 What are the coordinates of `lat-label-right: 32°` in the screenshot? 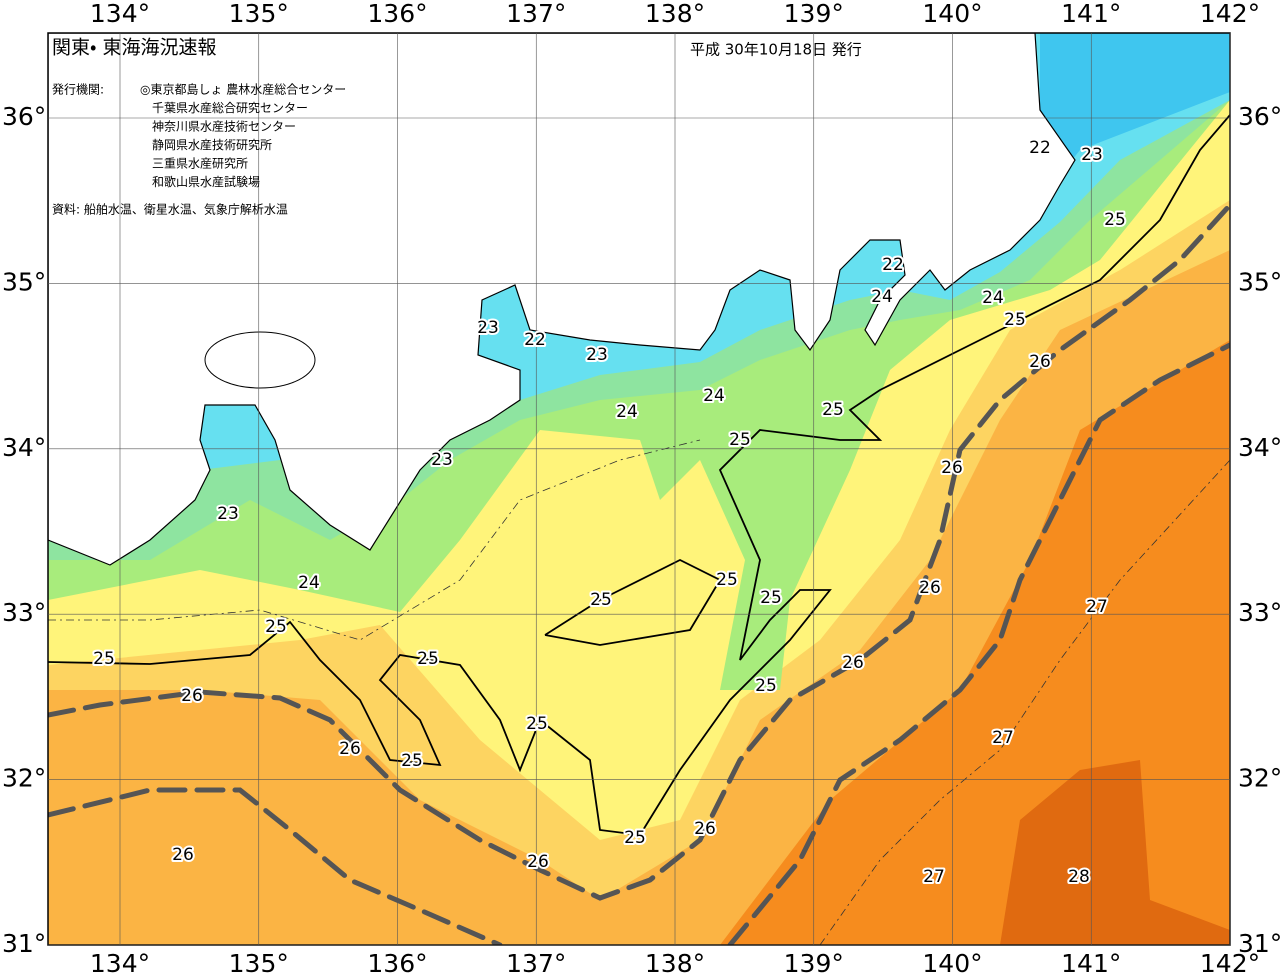 It's located at (1259, 778).